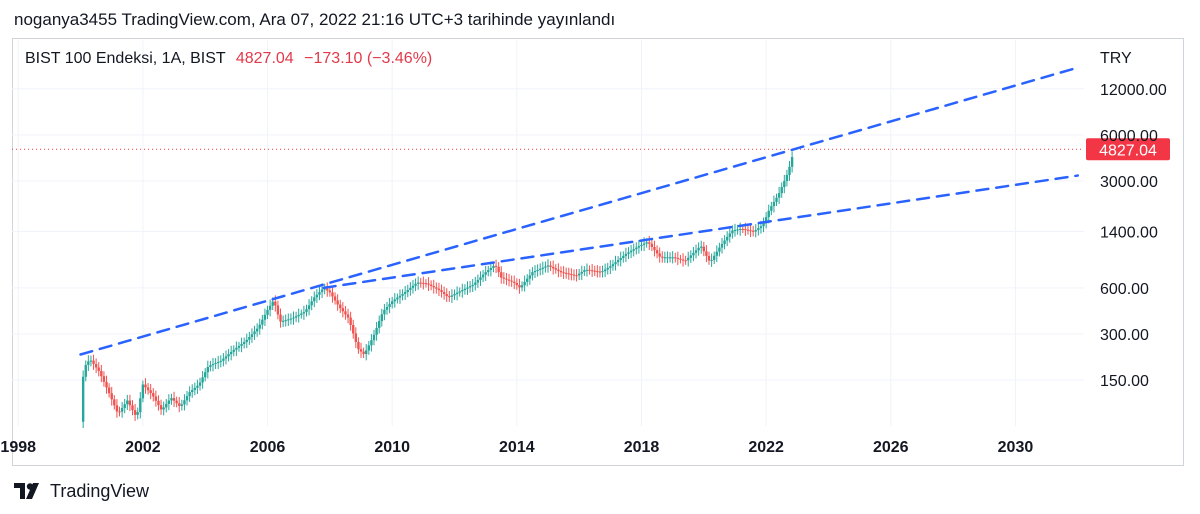 Image resolution: width=1200 pixels, height=514 pixels. I want to click on tradingview-logo-icon, so click(26, 491).